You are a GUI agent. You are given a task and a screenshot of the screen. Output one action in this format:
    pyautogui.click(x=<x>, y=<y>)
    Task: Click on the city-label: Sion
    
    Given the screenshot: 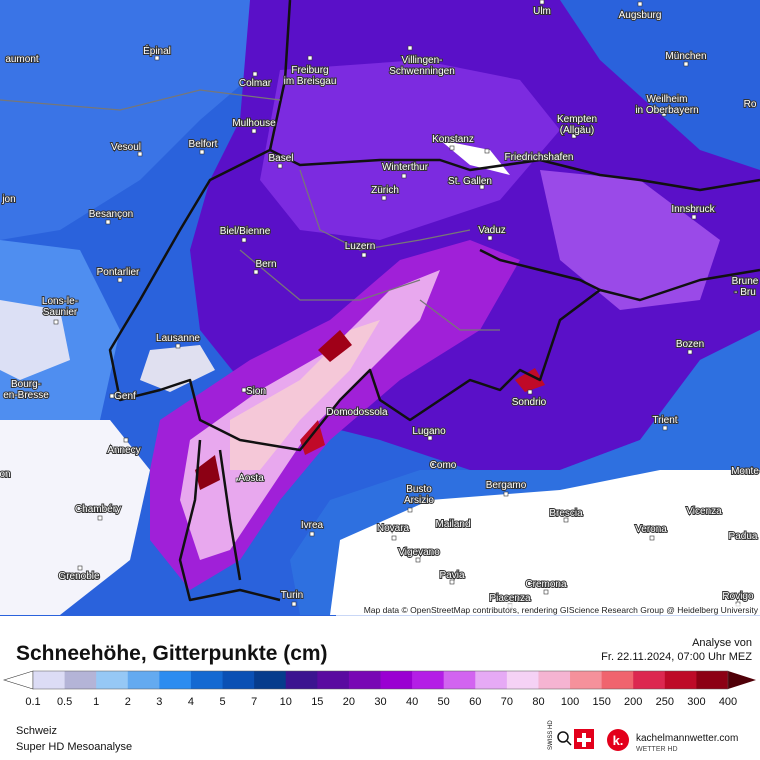 What is the action you would take?
    pyautogui.click(x=256, y=391)
    